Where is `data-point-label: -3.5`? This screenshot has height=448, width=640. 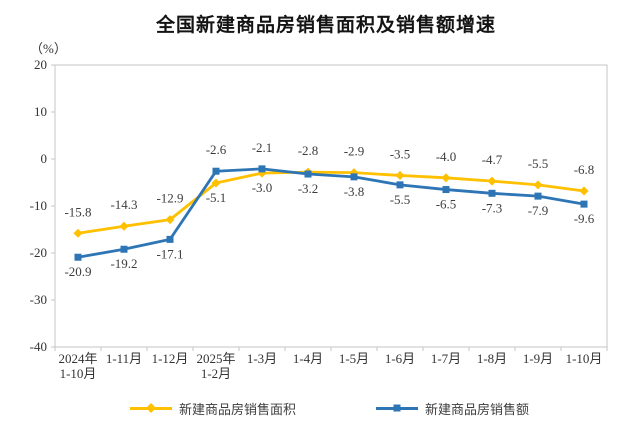
data-point-label: -3.5 is located at coordinates (400, 153).